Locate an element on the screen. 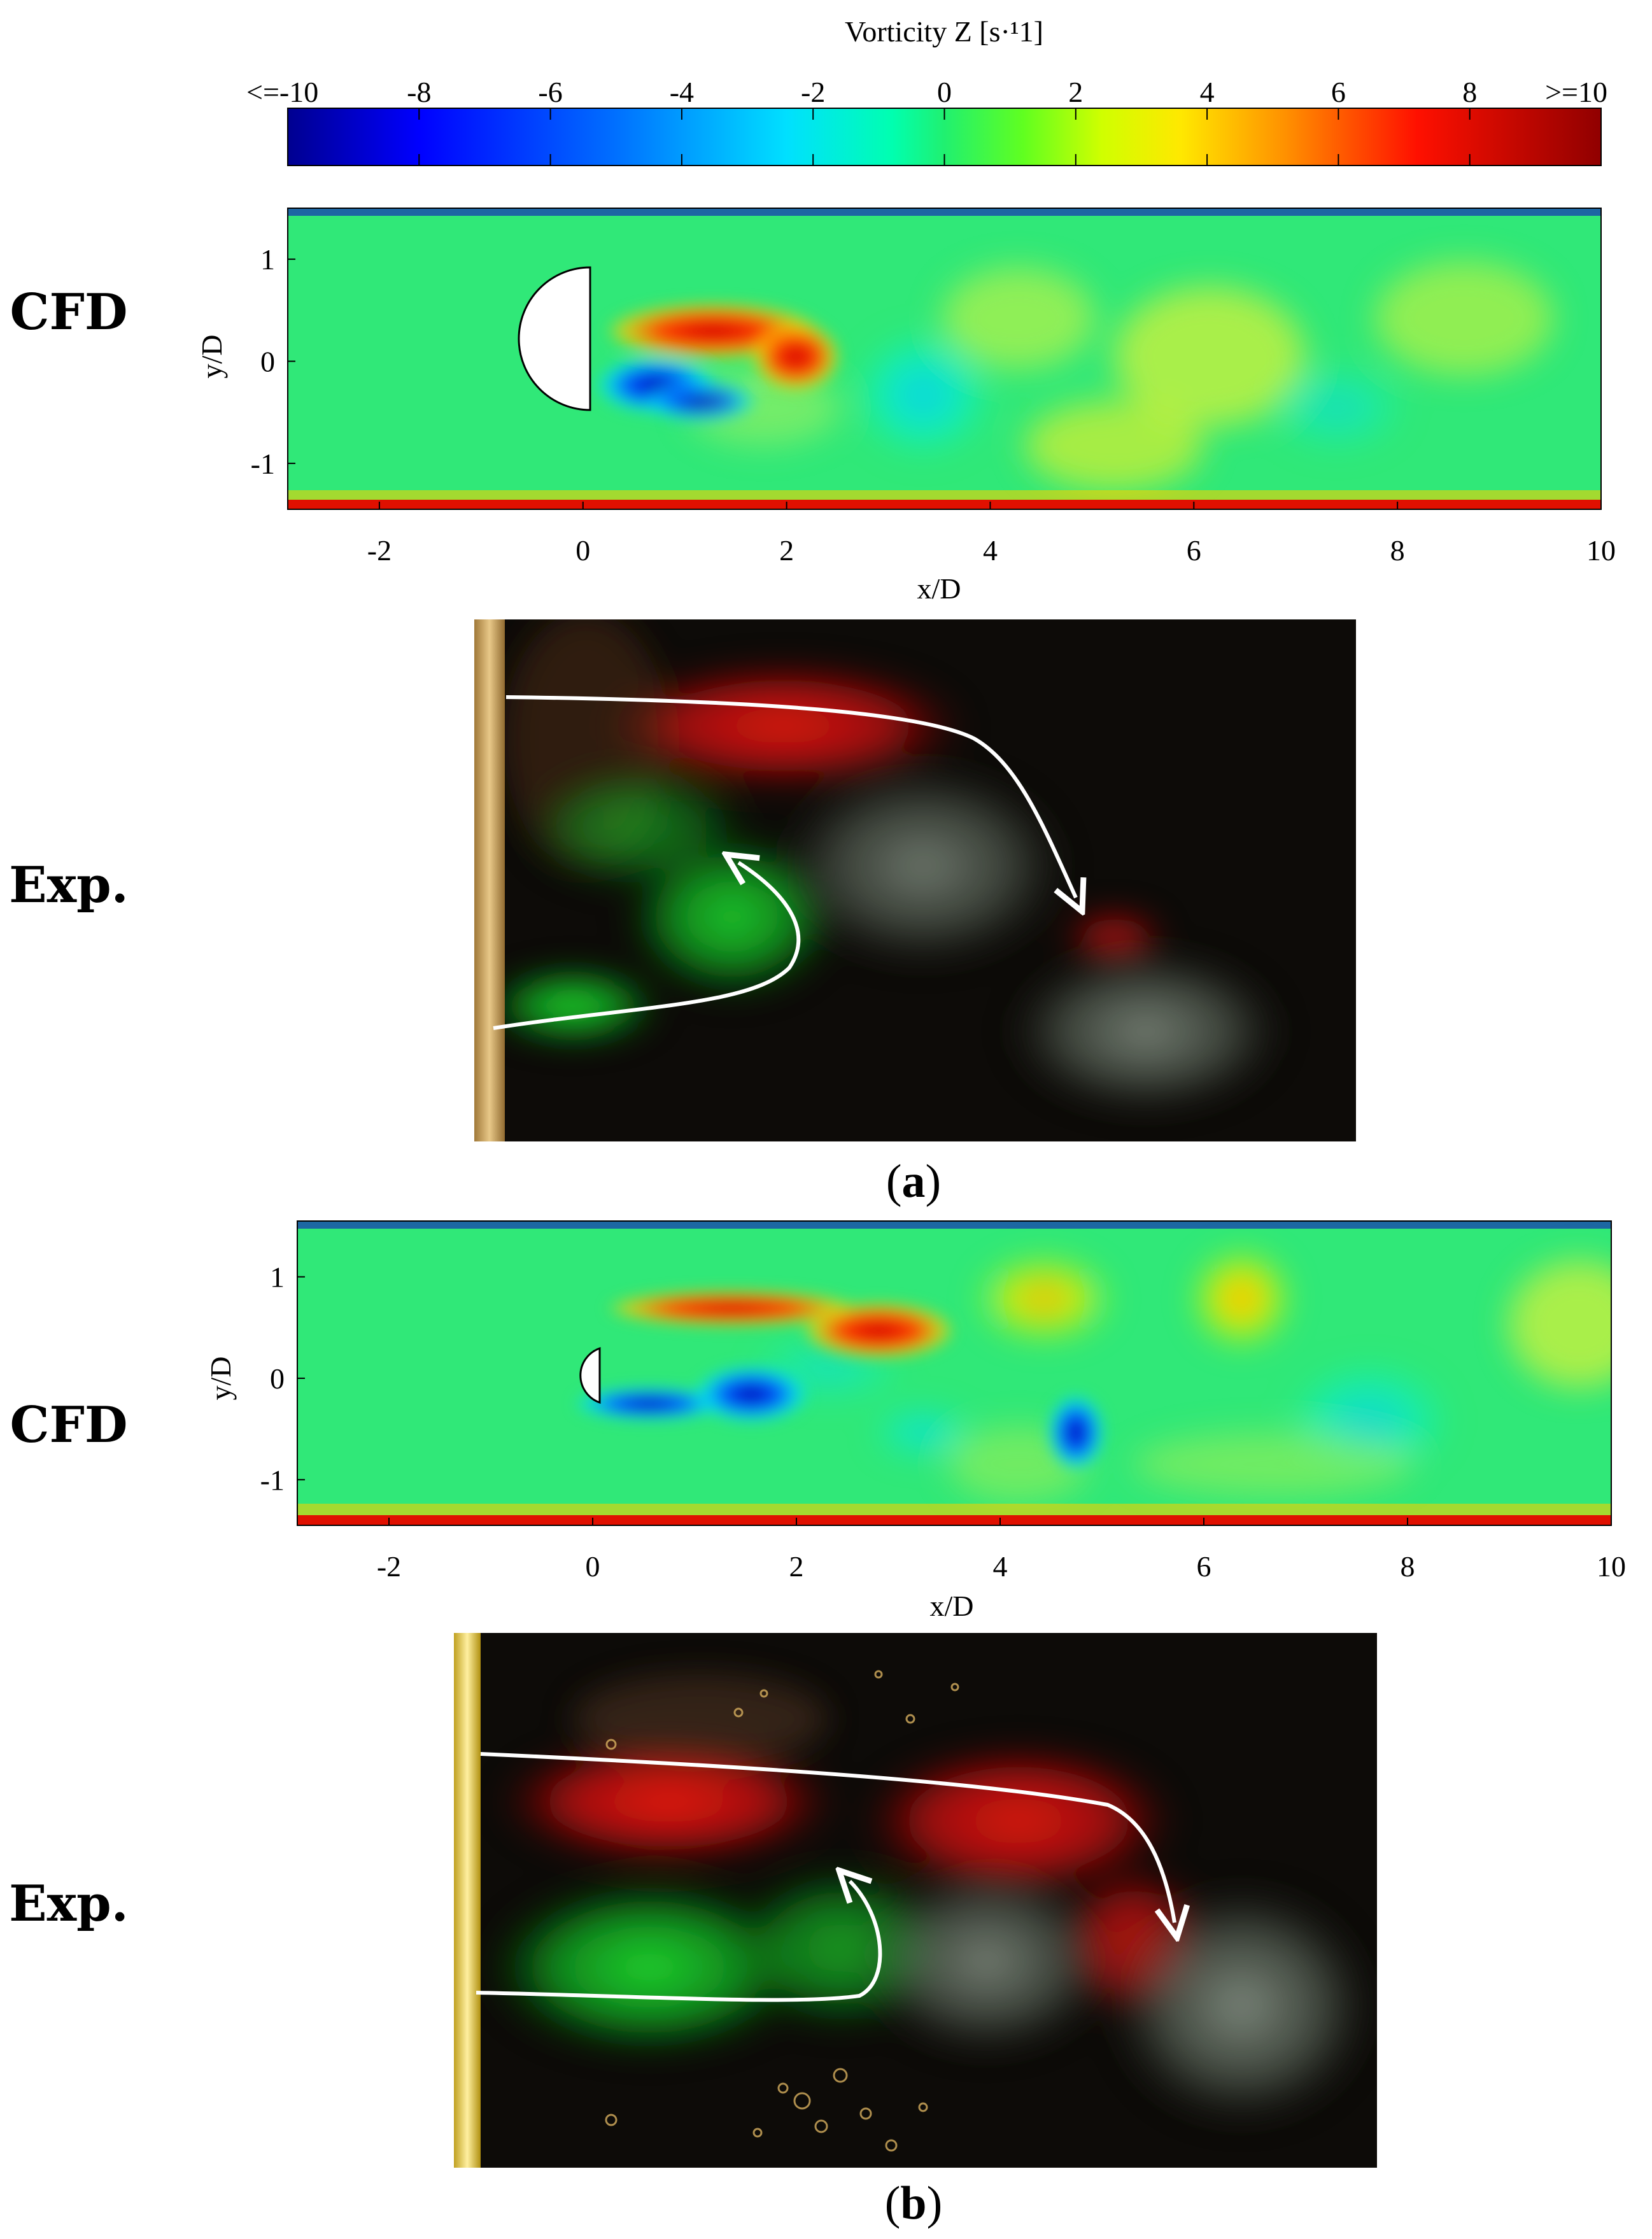  colorbar-tick-label: 0 is located at coordinates (944, 92).